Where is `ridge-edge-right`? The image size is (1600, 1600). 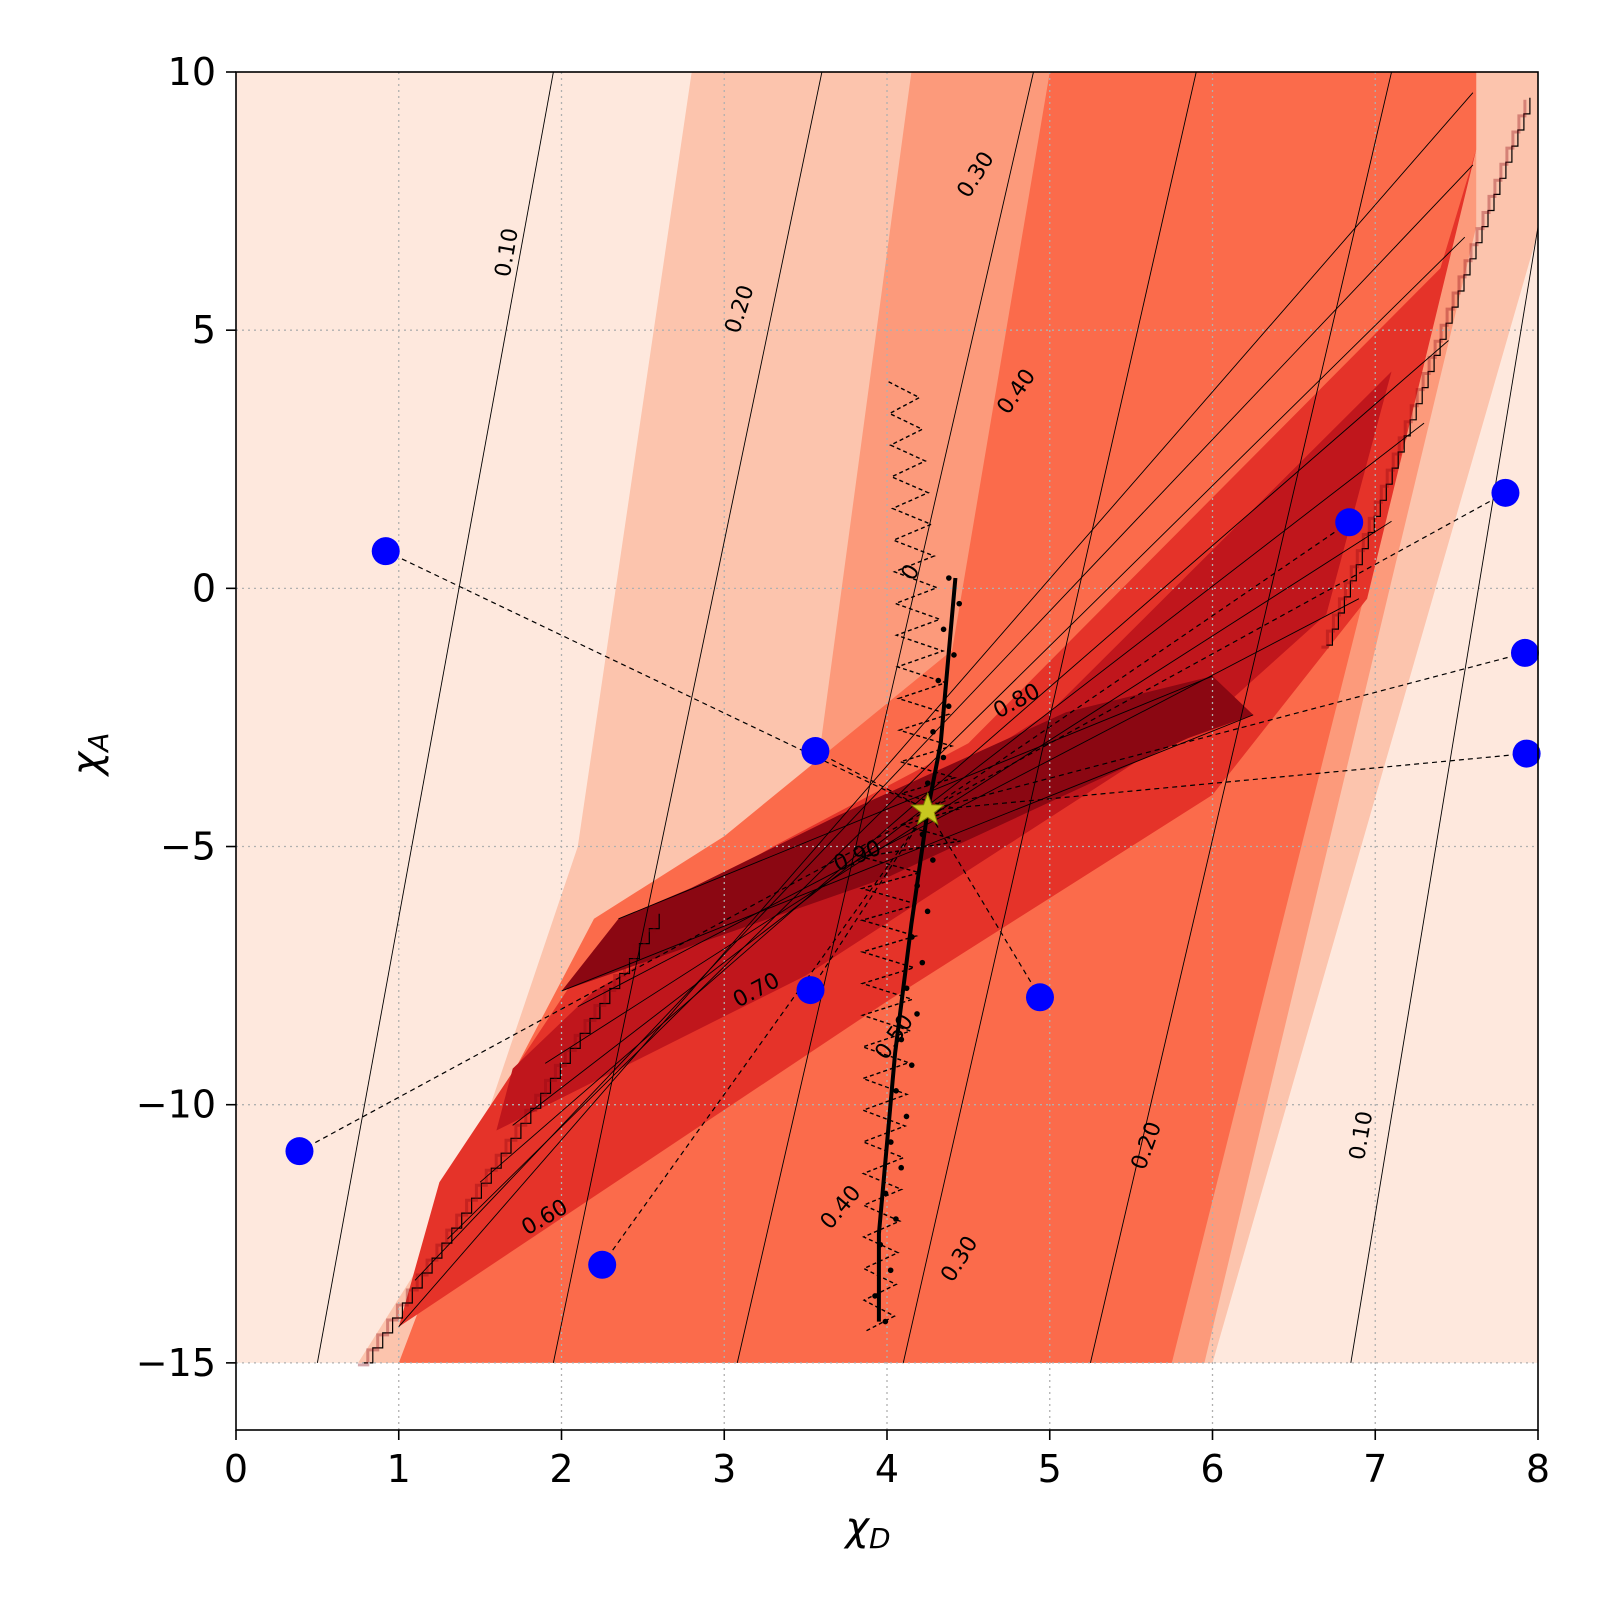
ridge-edge-right is located at coordinates (1428, 371).